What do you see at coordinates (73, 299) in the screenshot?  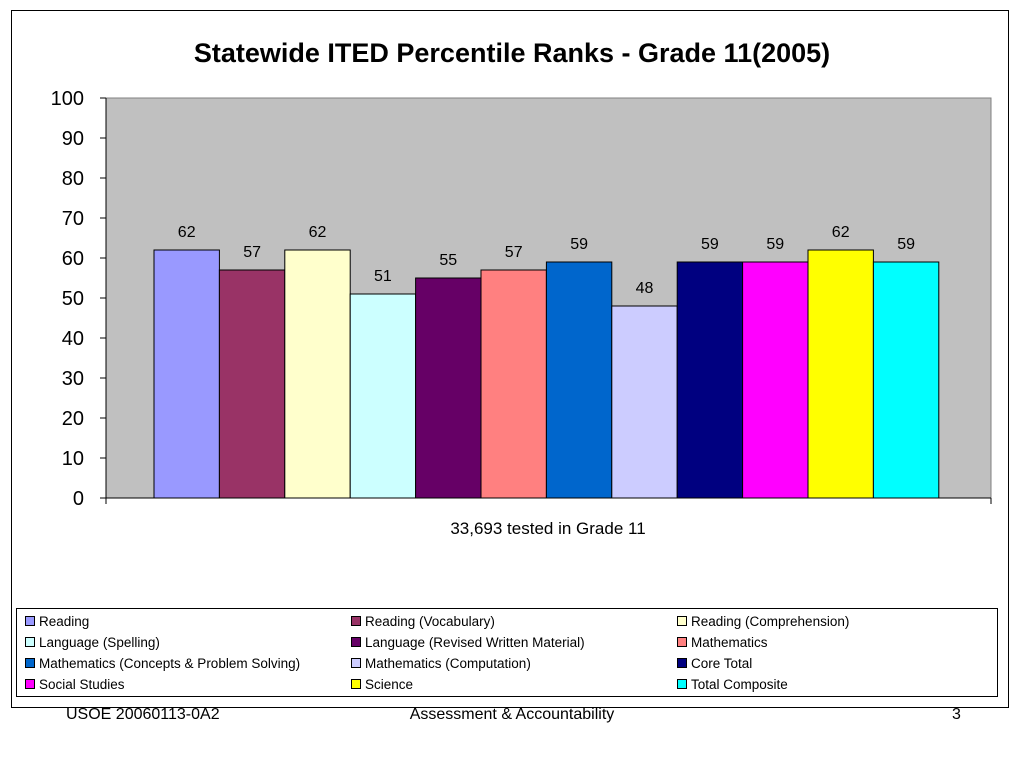 I see `y-tick-label: 50` at bounding box center [73, 299].